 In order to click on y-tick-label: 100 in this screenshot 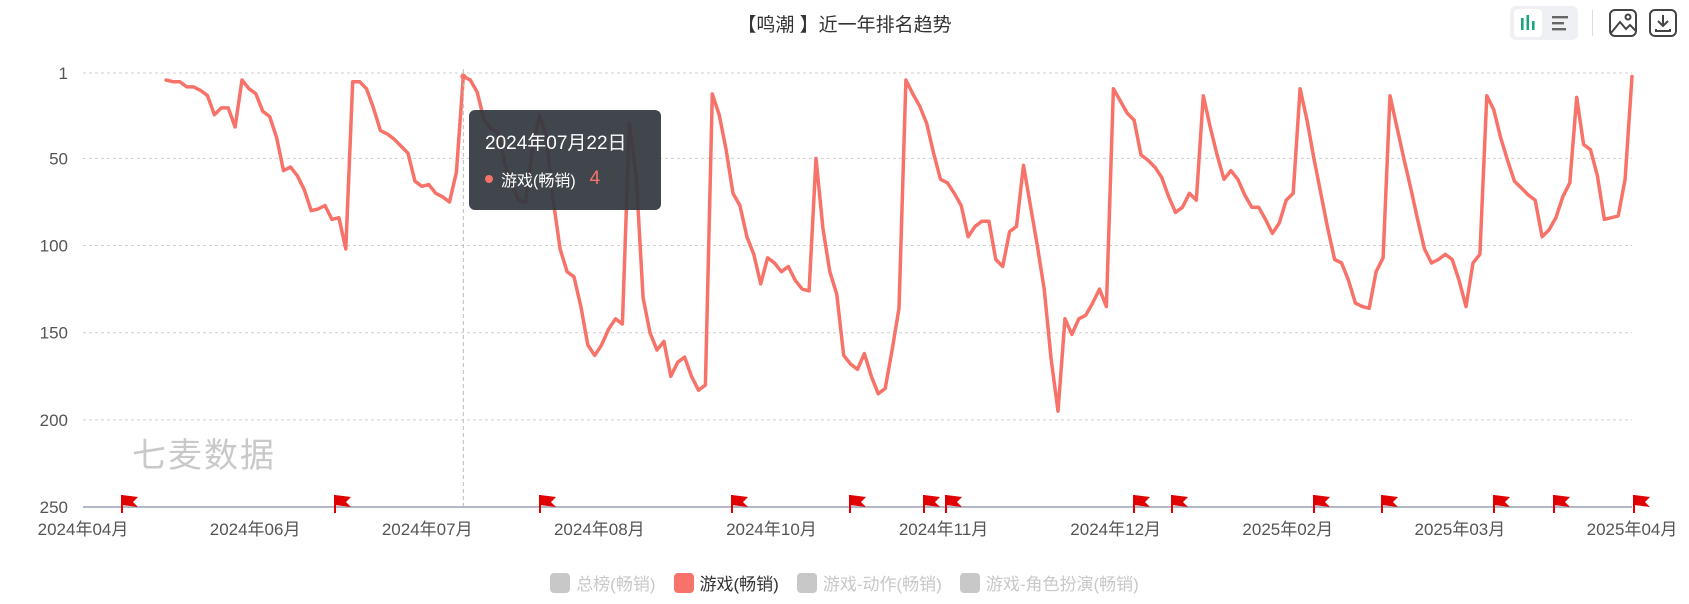, I will do `click(54, 246)`.